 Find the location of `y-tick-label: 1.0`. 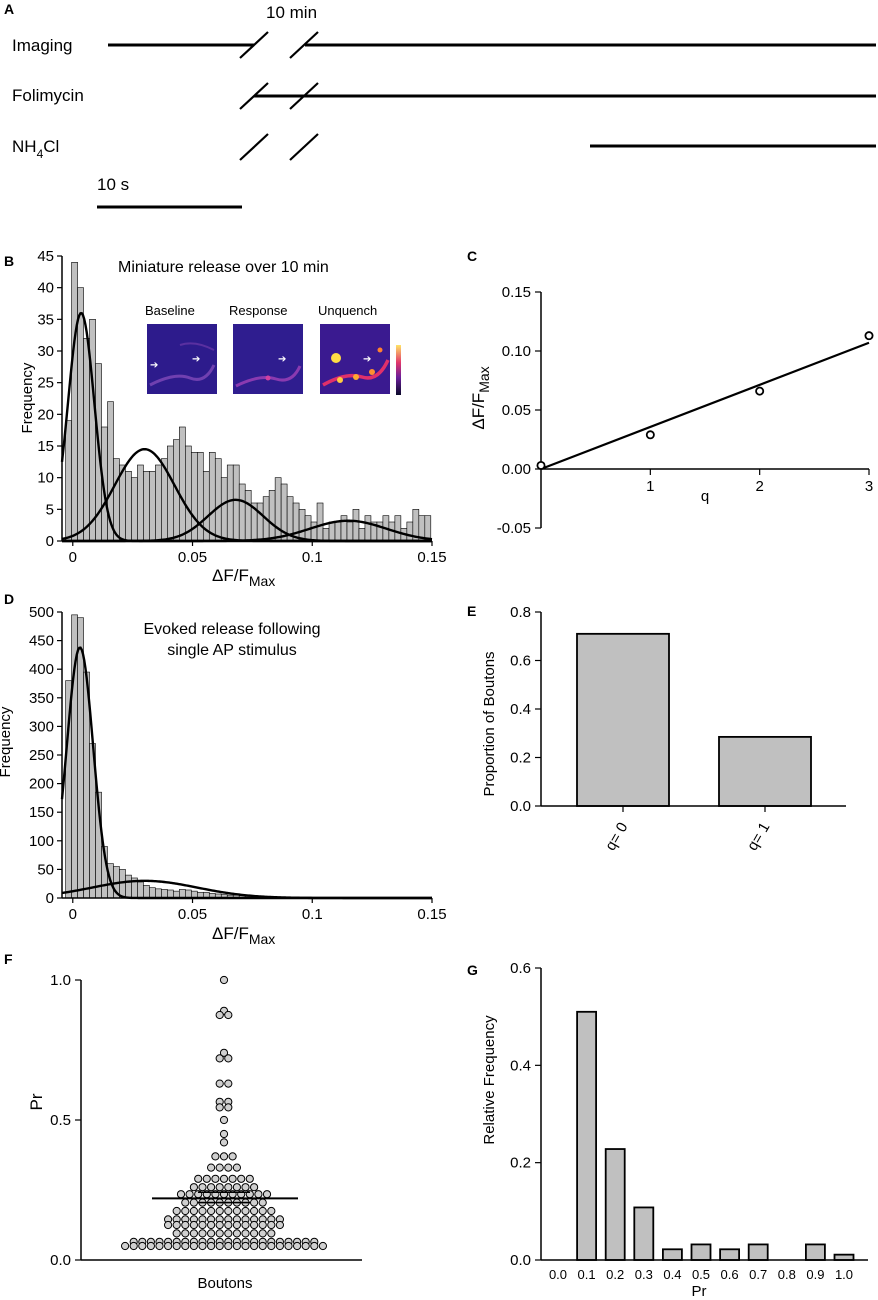

y-tick-label: 1.0 is located at coordinates (60, 980).